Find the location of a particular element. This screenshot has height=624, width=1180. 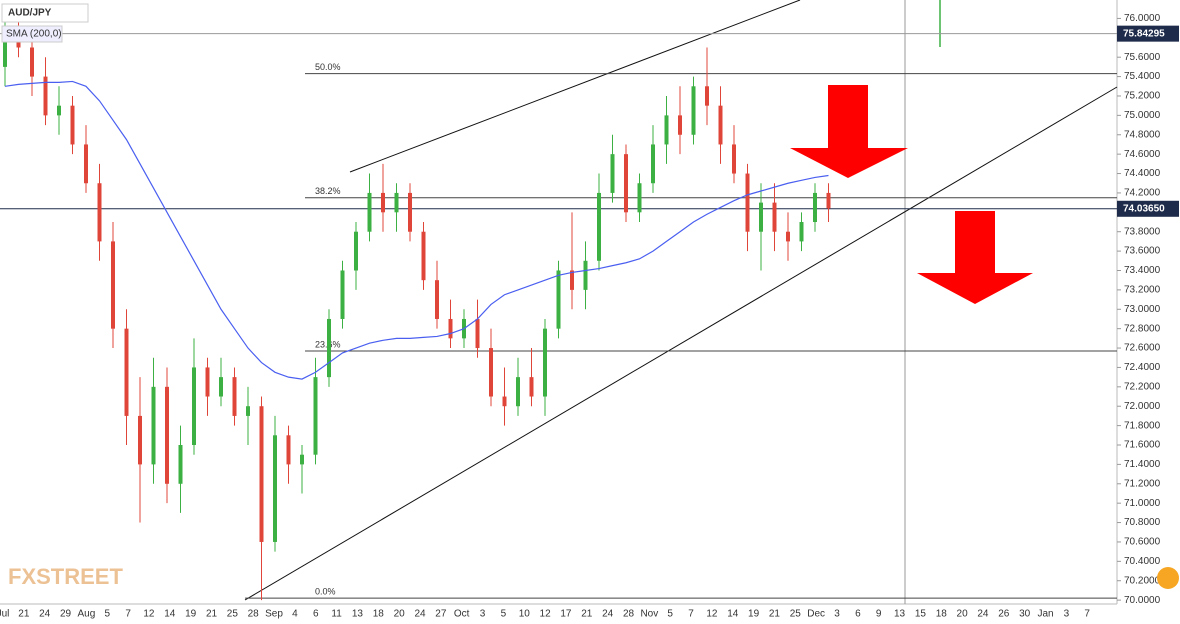

notification-icon is located at coordinates (1168, 578).